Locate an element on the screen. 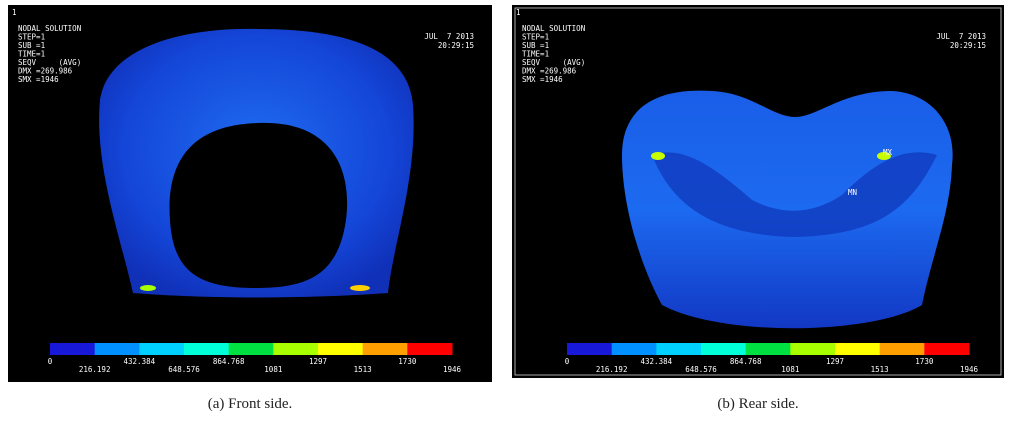 The height and width of the screenshot is (421, 1010). caption: (b) Rear side. is located at coordinates (757, 404).